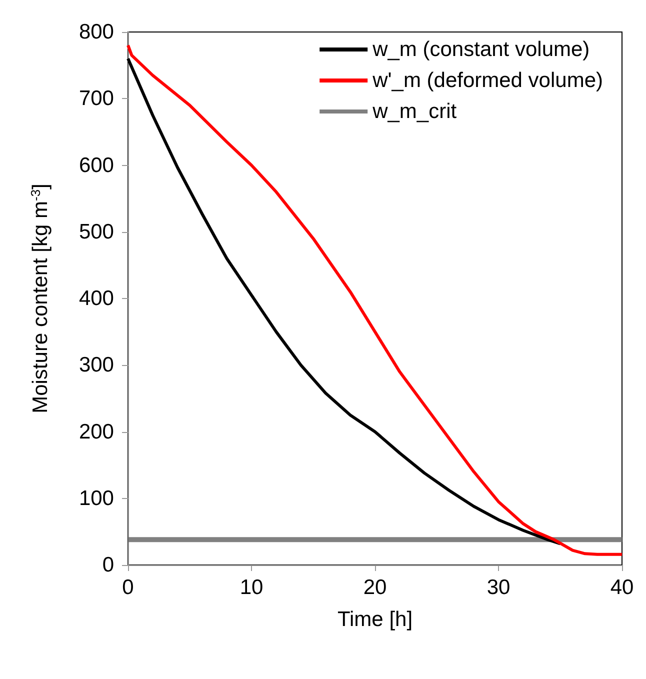 This screenshot has height=679, width=646. What do you see at coordinates (375, 587) in the screenshot?
I see `x-tick-label: 20` at bounding box center [375, 587].